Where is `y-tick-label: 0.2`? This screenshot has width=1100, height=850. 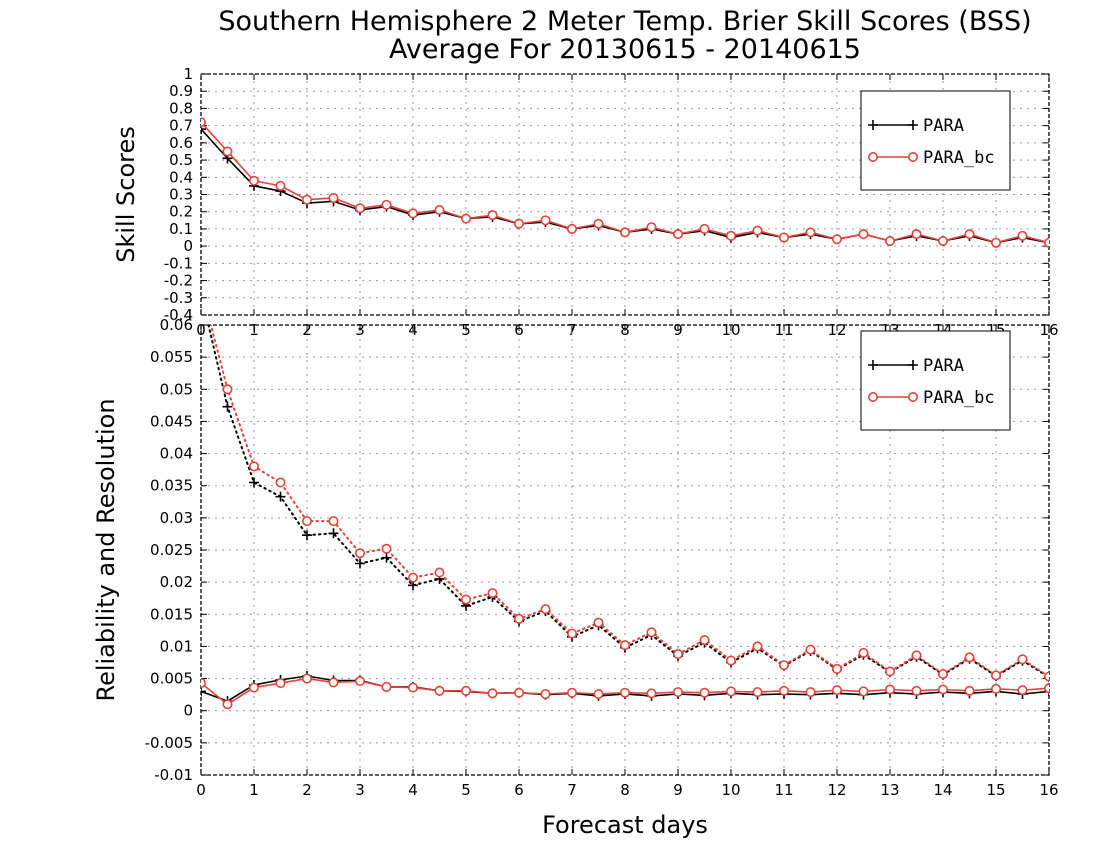
y-tick-label: 0.2 is located at coordinates (181, 212).